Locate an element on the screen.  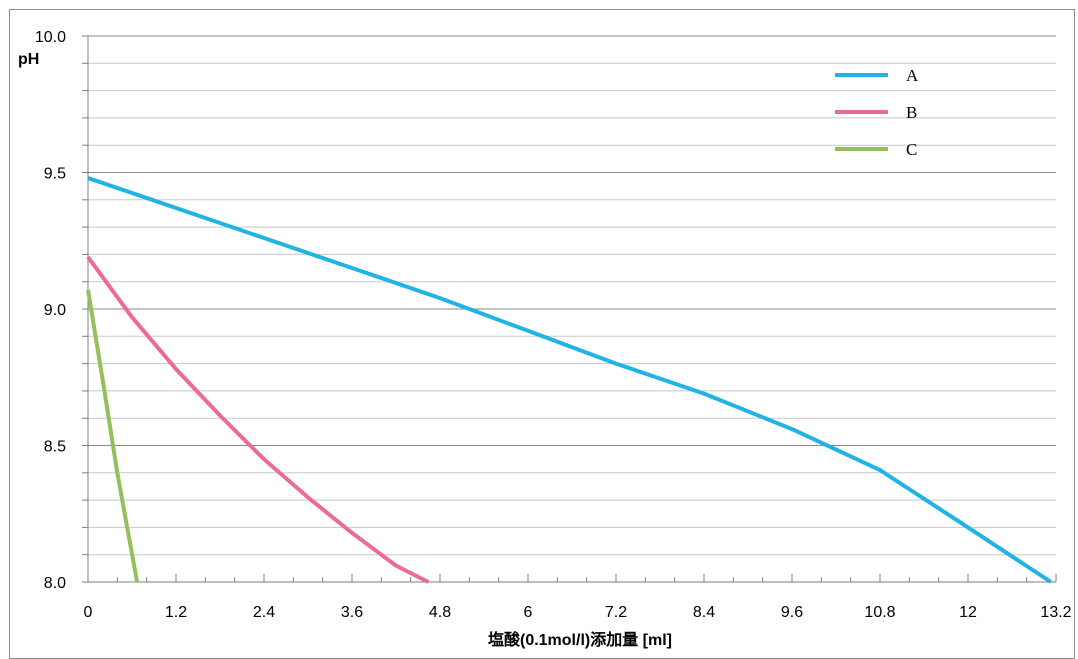
x-tick-label: 1.2 is located at coordinates (176, 612).